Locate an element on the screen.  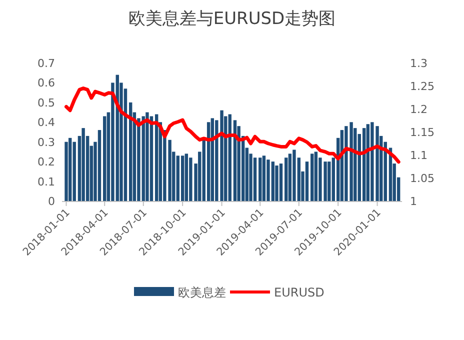
y-tick-label: 0.6 is located at coordinates (46, 83).